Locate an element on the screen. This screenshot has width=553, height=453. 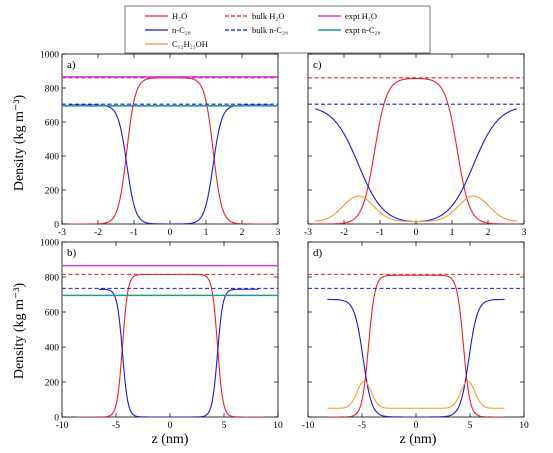
legend-box is located at coordinates (277, 29).